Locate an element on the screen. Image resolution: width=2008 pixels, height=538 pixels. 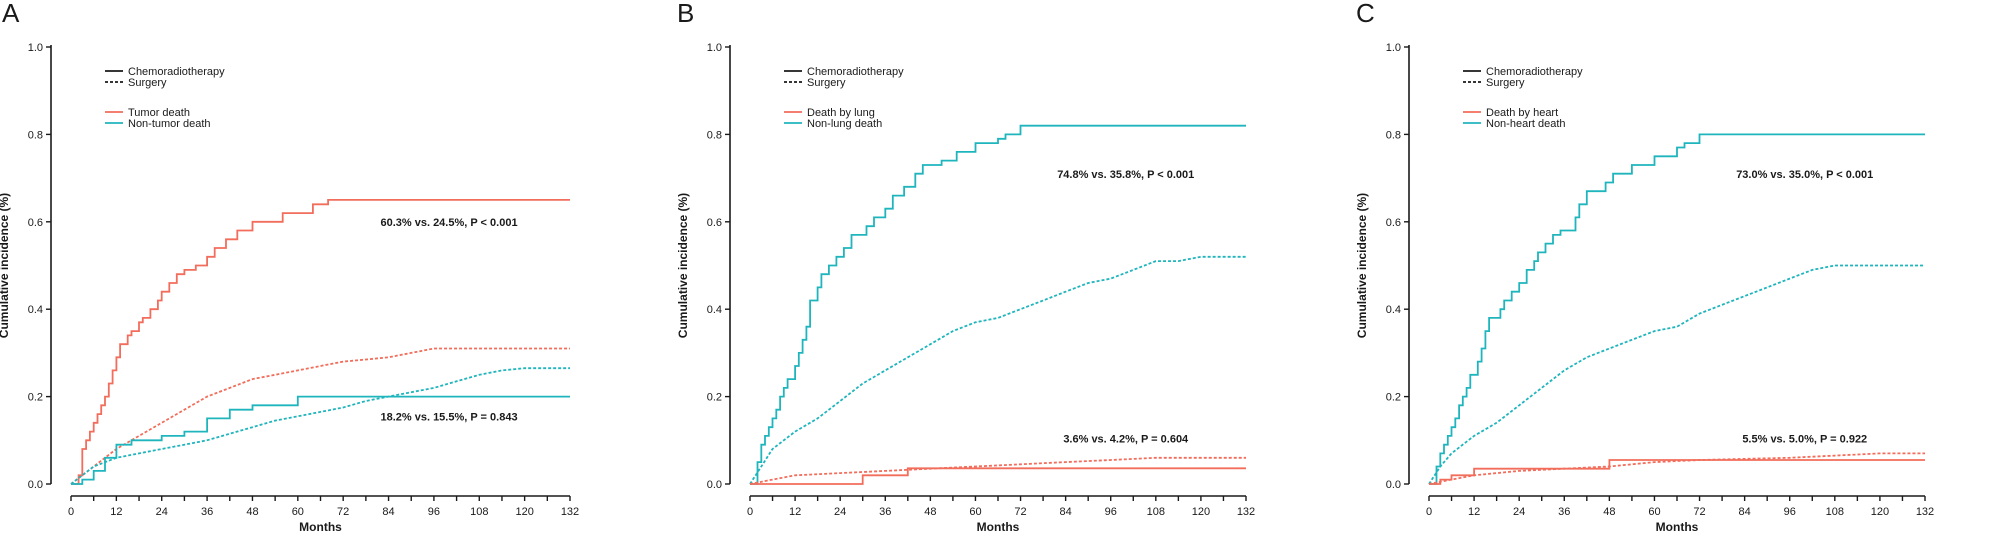
annotation-text: 3.6% vs. 4.2%, P = 0.604 is located at coordinates (1126, 439).